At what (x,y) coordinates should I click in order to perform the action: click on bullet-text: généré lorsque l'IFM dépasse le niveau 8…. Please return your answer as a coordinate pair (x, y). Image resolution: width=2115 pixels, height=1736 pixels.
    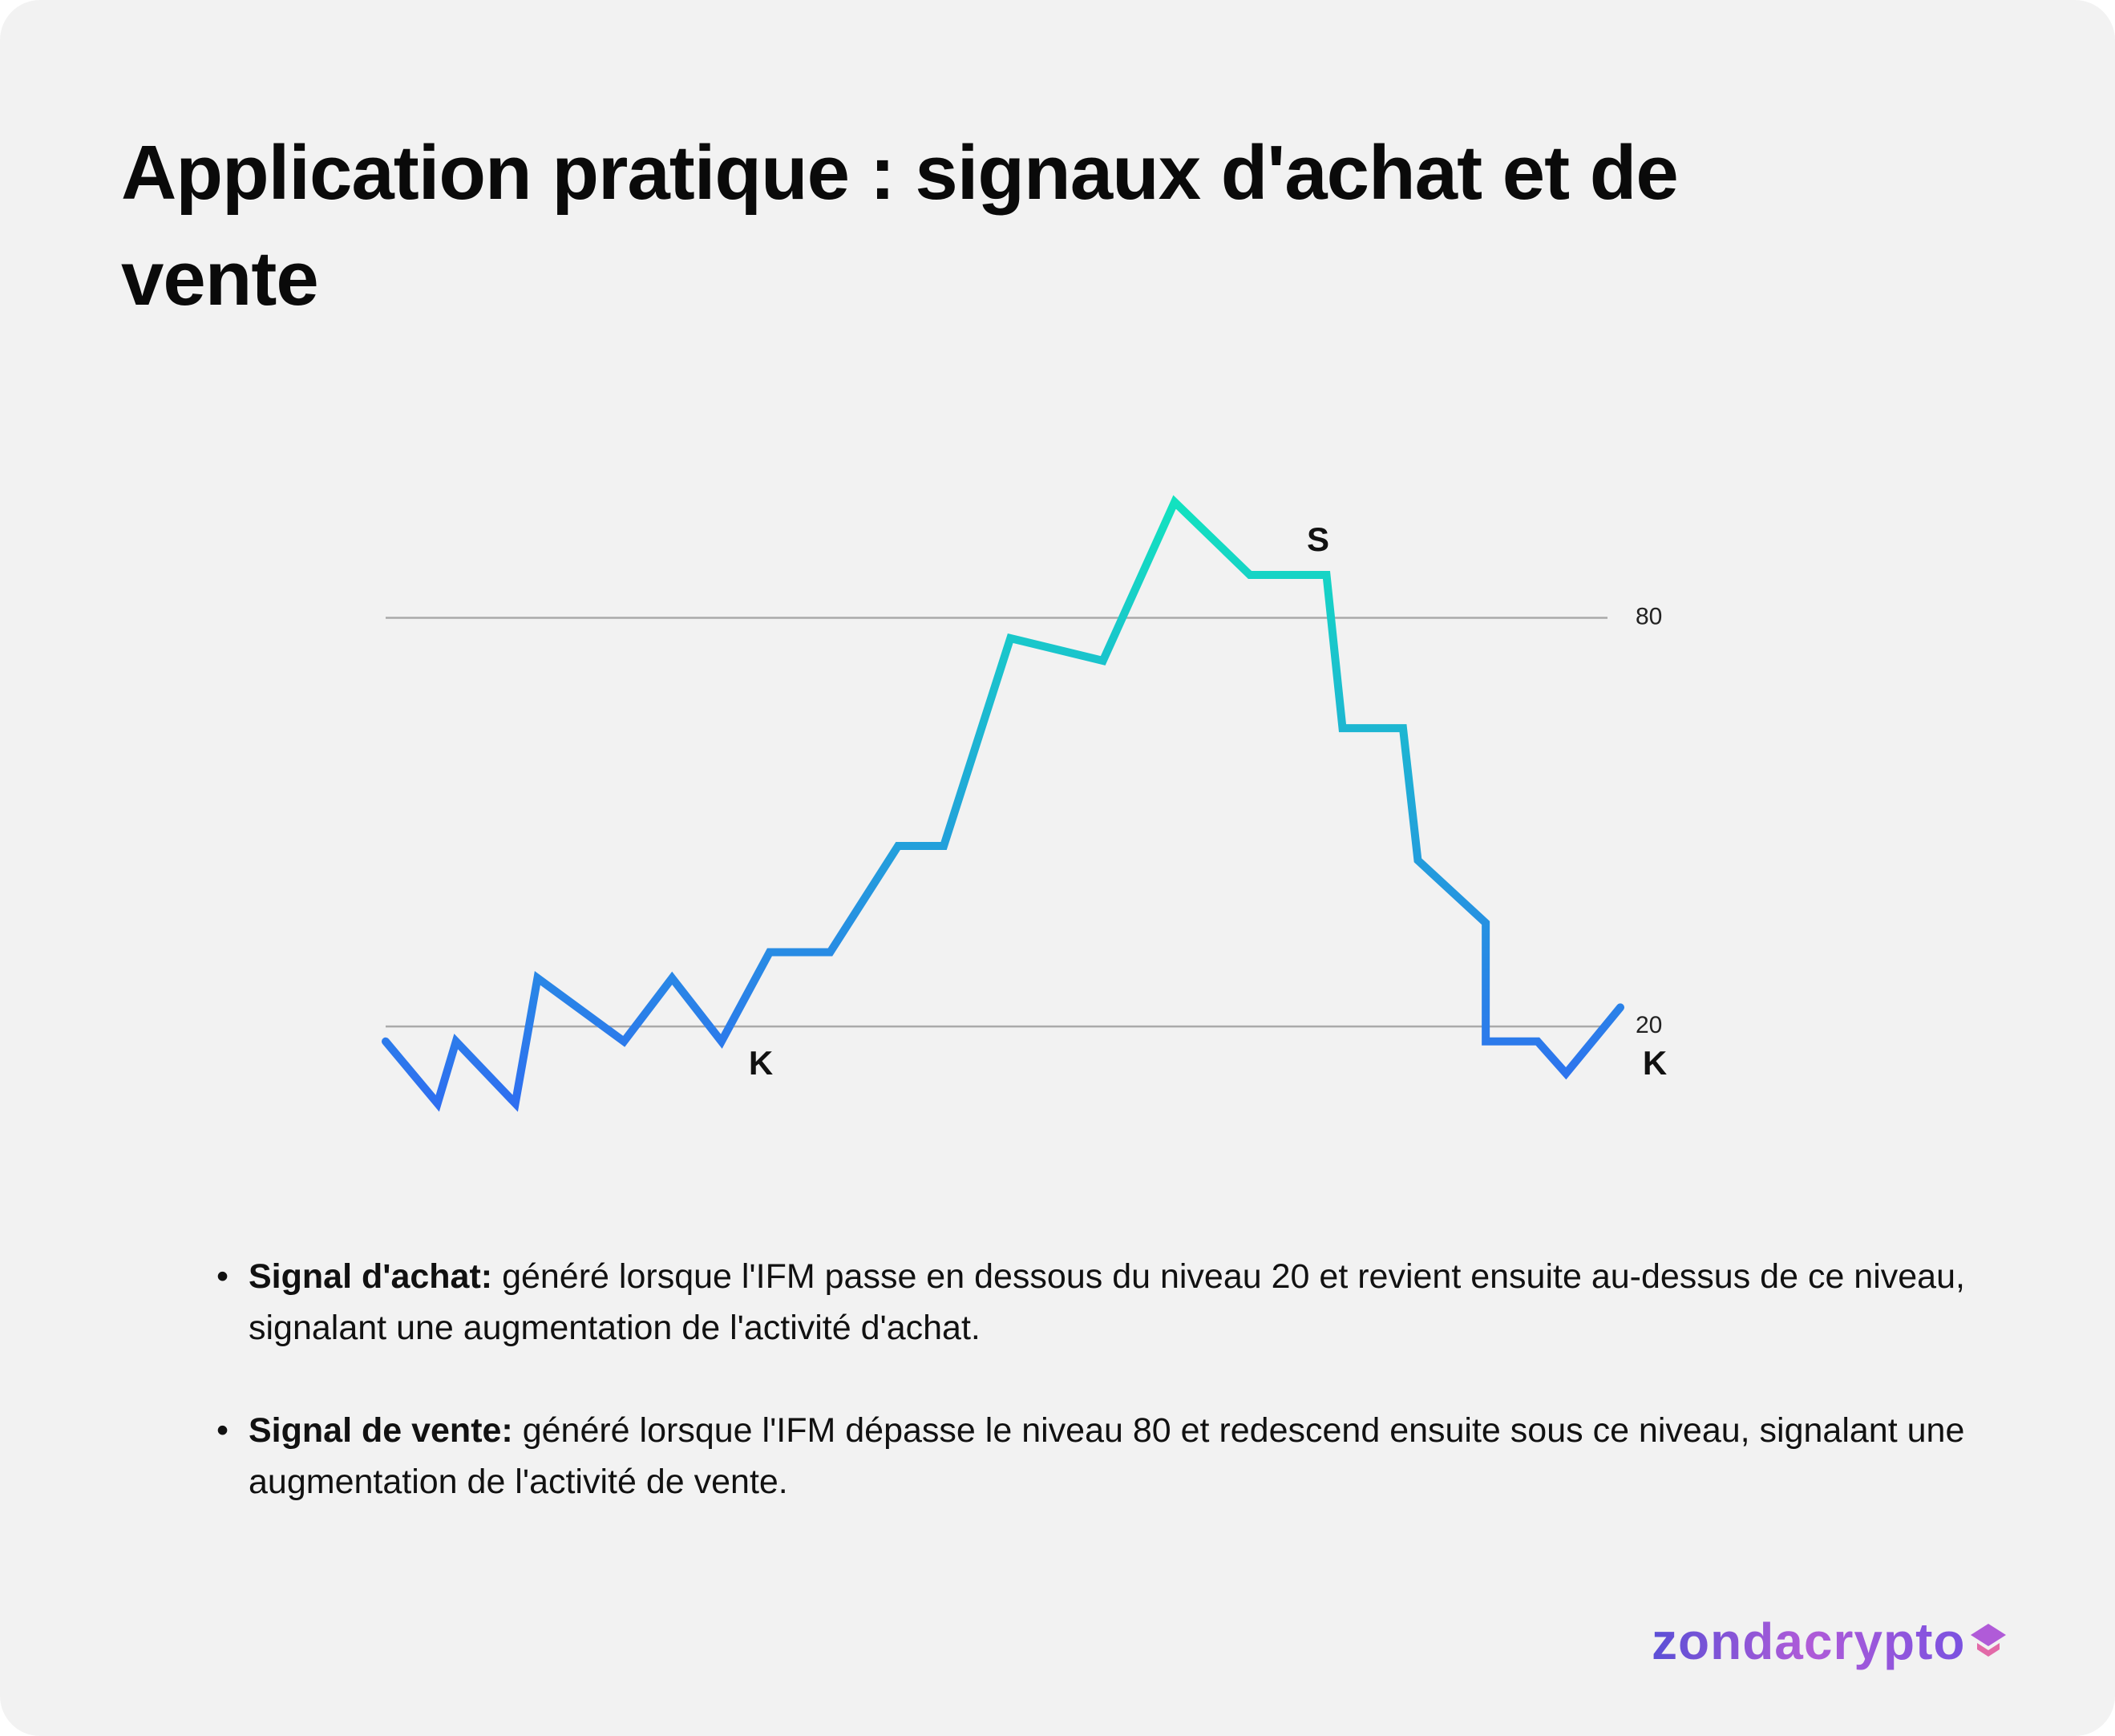
    Looking at the image, I should click on (1107, 1456).